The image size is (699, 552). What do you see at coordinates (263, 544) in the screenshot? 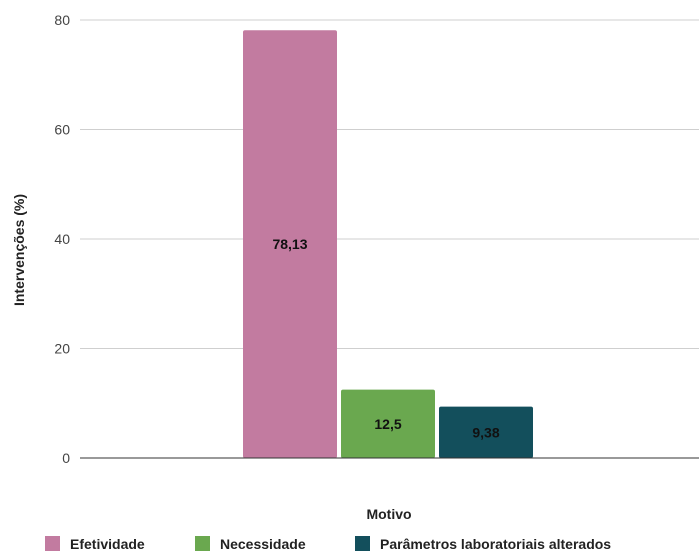
I see `legend-label: Necessidade` at bounding box center [263, 544].